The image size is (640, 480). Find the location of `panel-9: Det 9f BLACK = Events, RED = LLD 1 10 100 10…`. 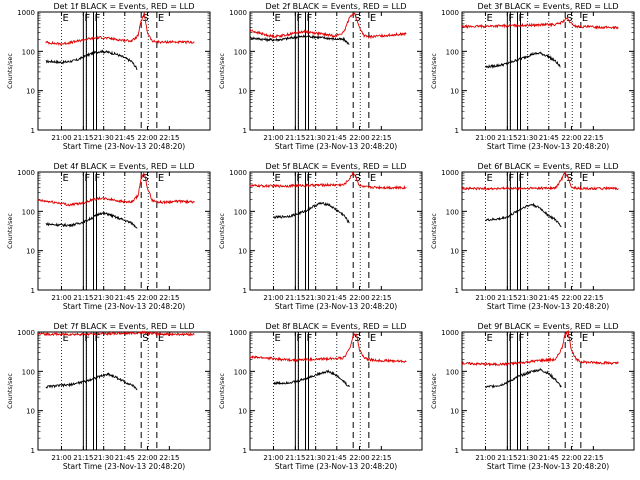

panel-9: Det 9f BLACK = Events, RED = LLD 1 10 100 10… is located at coordinates (532, 396).